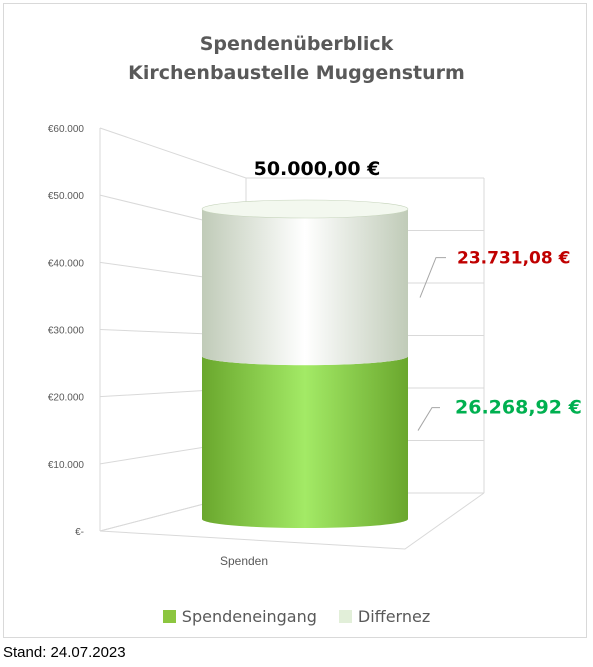  I want to click on data-label-difference: 23.731,08 €, so click(513, 259).